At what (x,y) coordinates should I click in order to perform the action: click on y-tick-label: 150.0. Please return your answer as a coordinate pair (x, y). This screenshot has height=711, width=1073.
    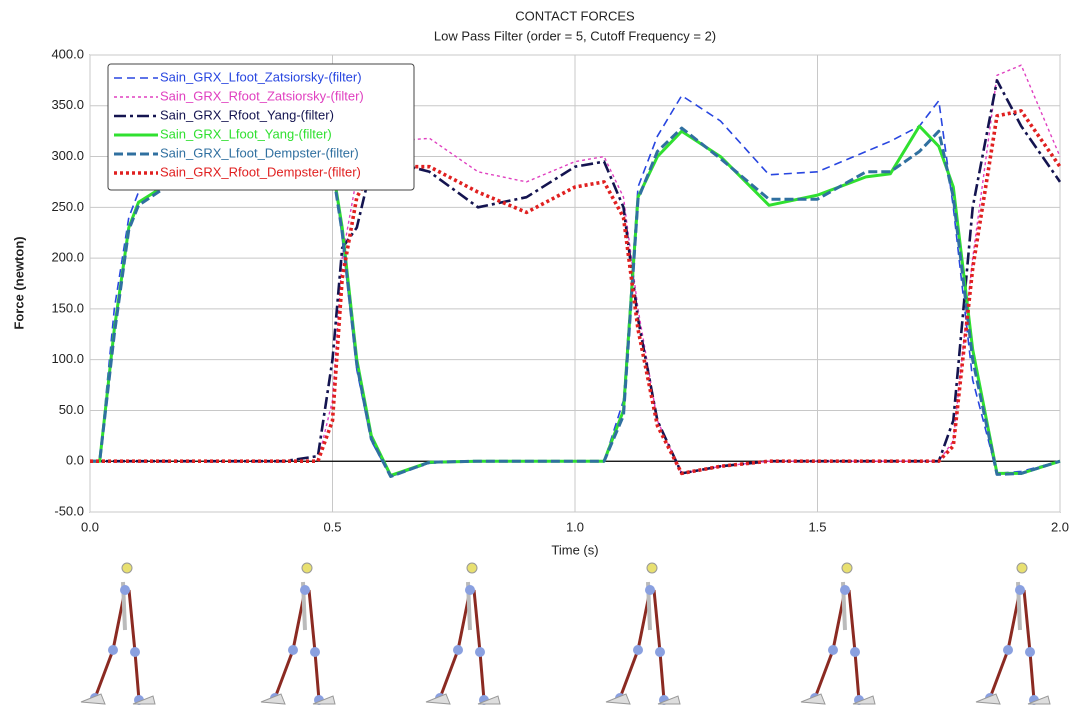
    Looking at the image, I should click on (67, 307).